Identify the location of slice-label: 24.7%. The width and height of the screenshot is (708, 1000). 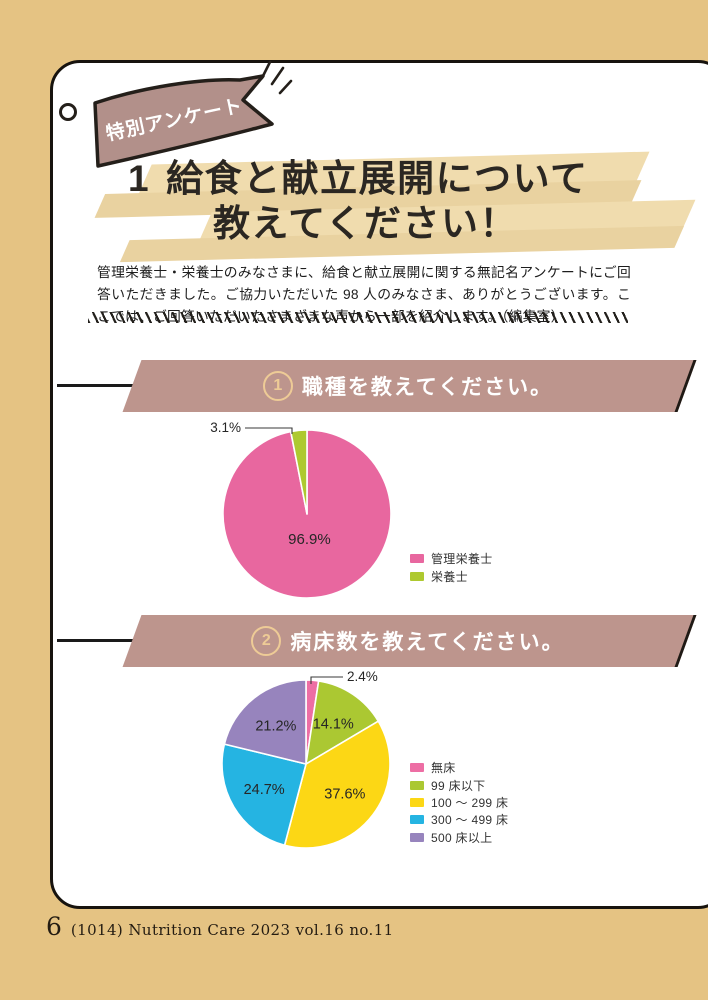
(264, 790).